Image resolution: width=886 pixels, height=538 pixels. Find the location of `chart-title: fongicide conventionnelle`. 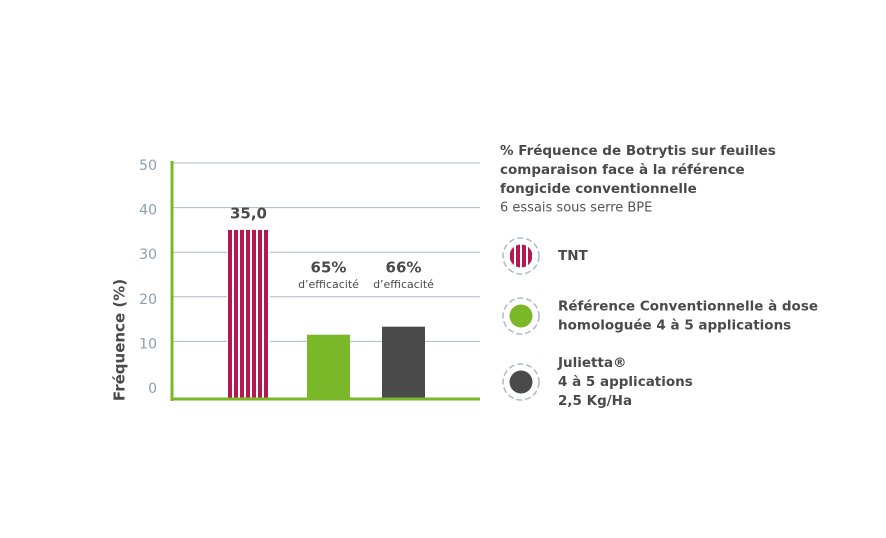

chart-title: fongicide conventionnelle is located at coordinates (598, 189).